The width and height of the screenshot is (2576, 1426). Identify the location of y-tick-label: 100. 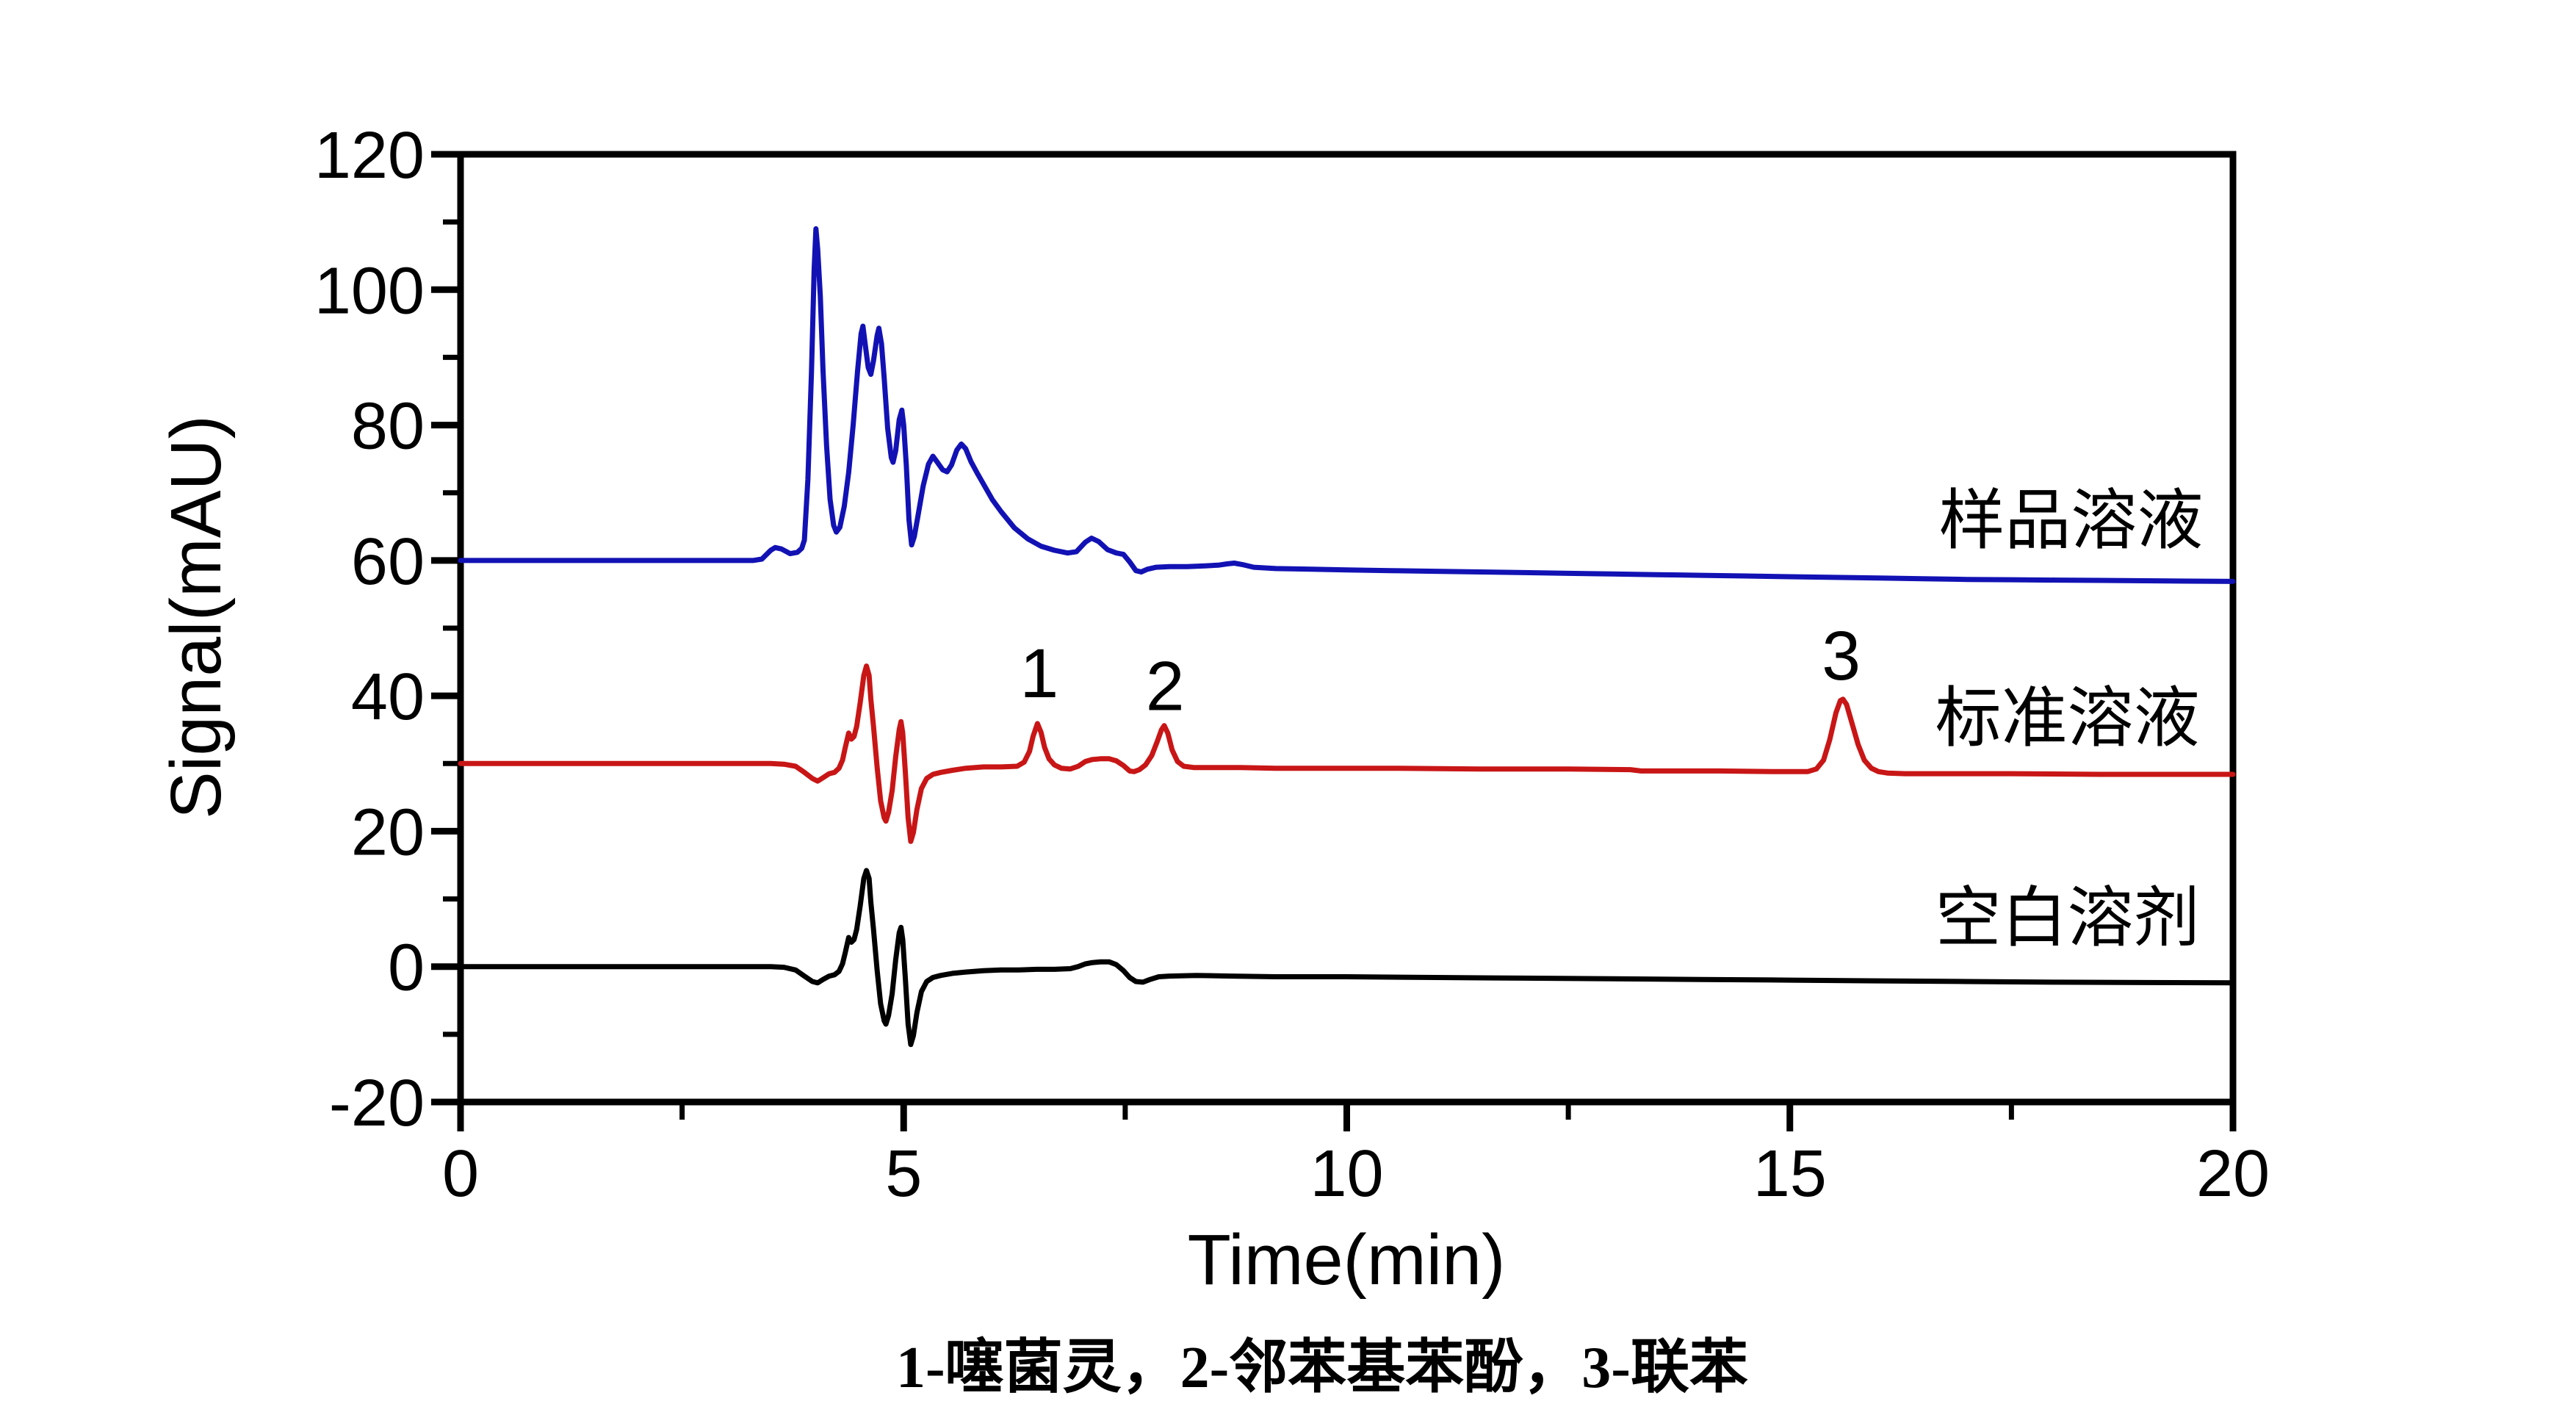
(369, 291).